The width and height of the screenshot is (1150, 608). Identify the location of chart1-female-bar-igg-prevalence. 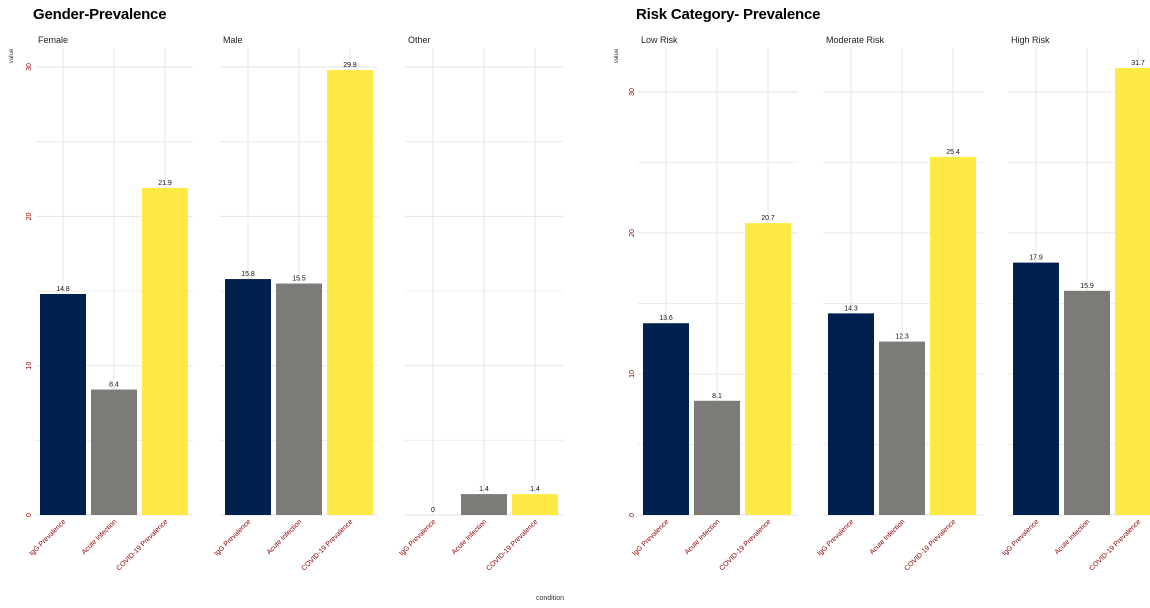
(63, 404).